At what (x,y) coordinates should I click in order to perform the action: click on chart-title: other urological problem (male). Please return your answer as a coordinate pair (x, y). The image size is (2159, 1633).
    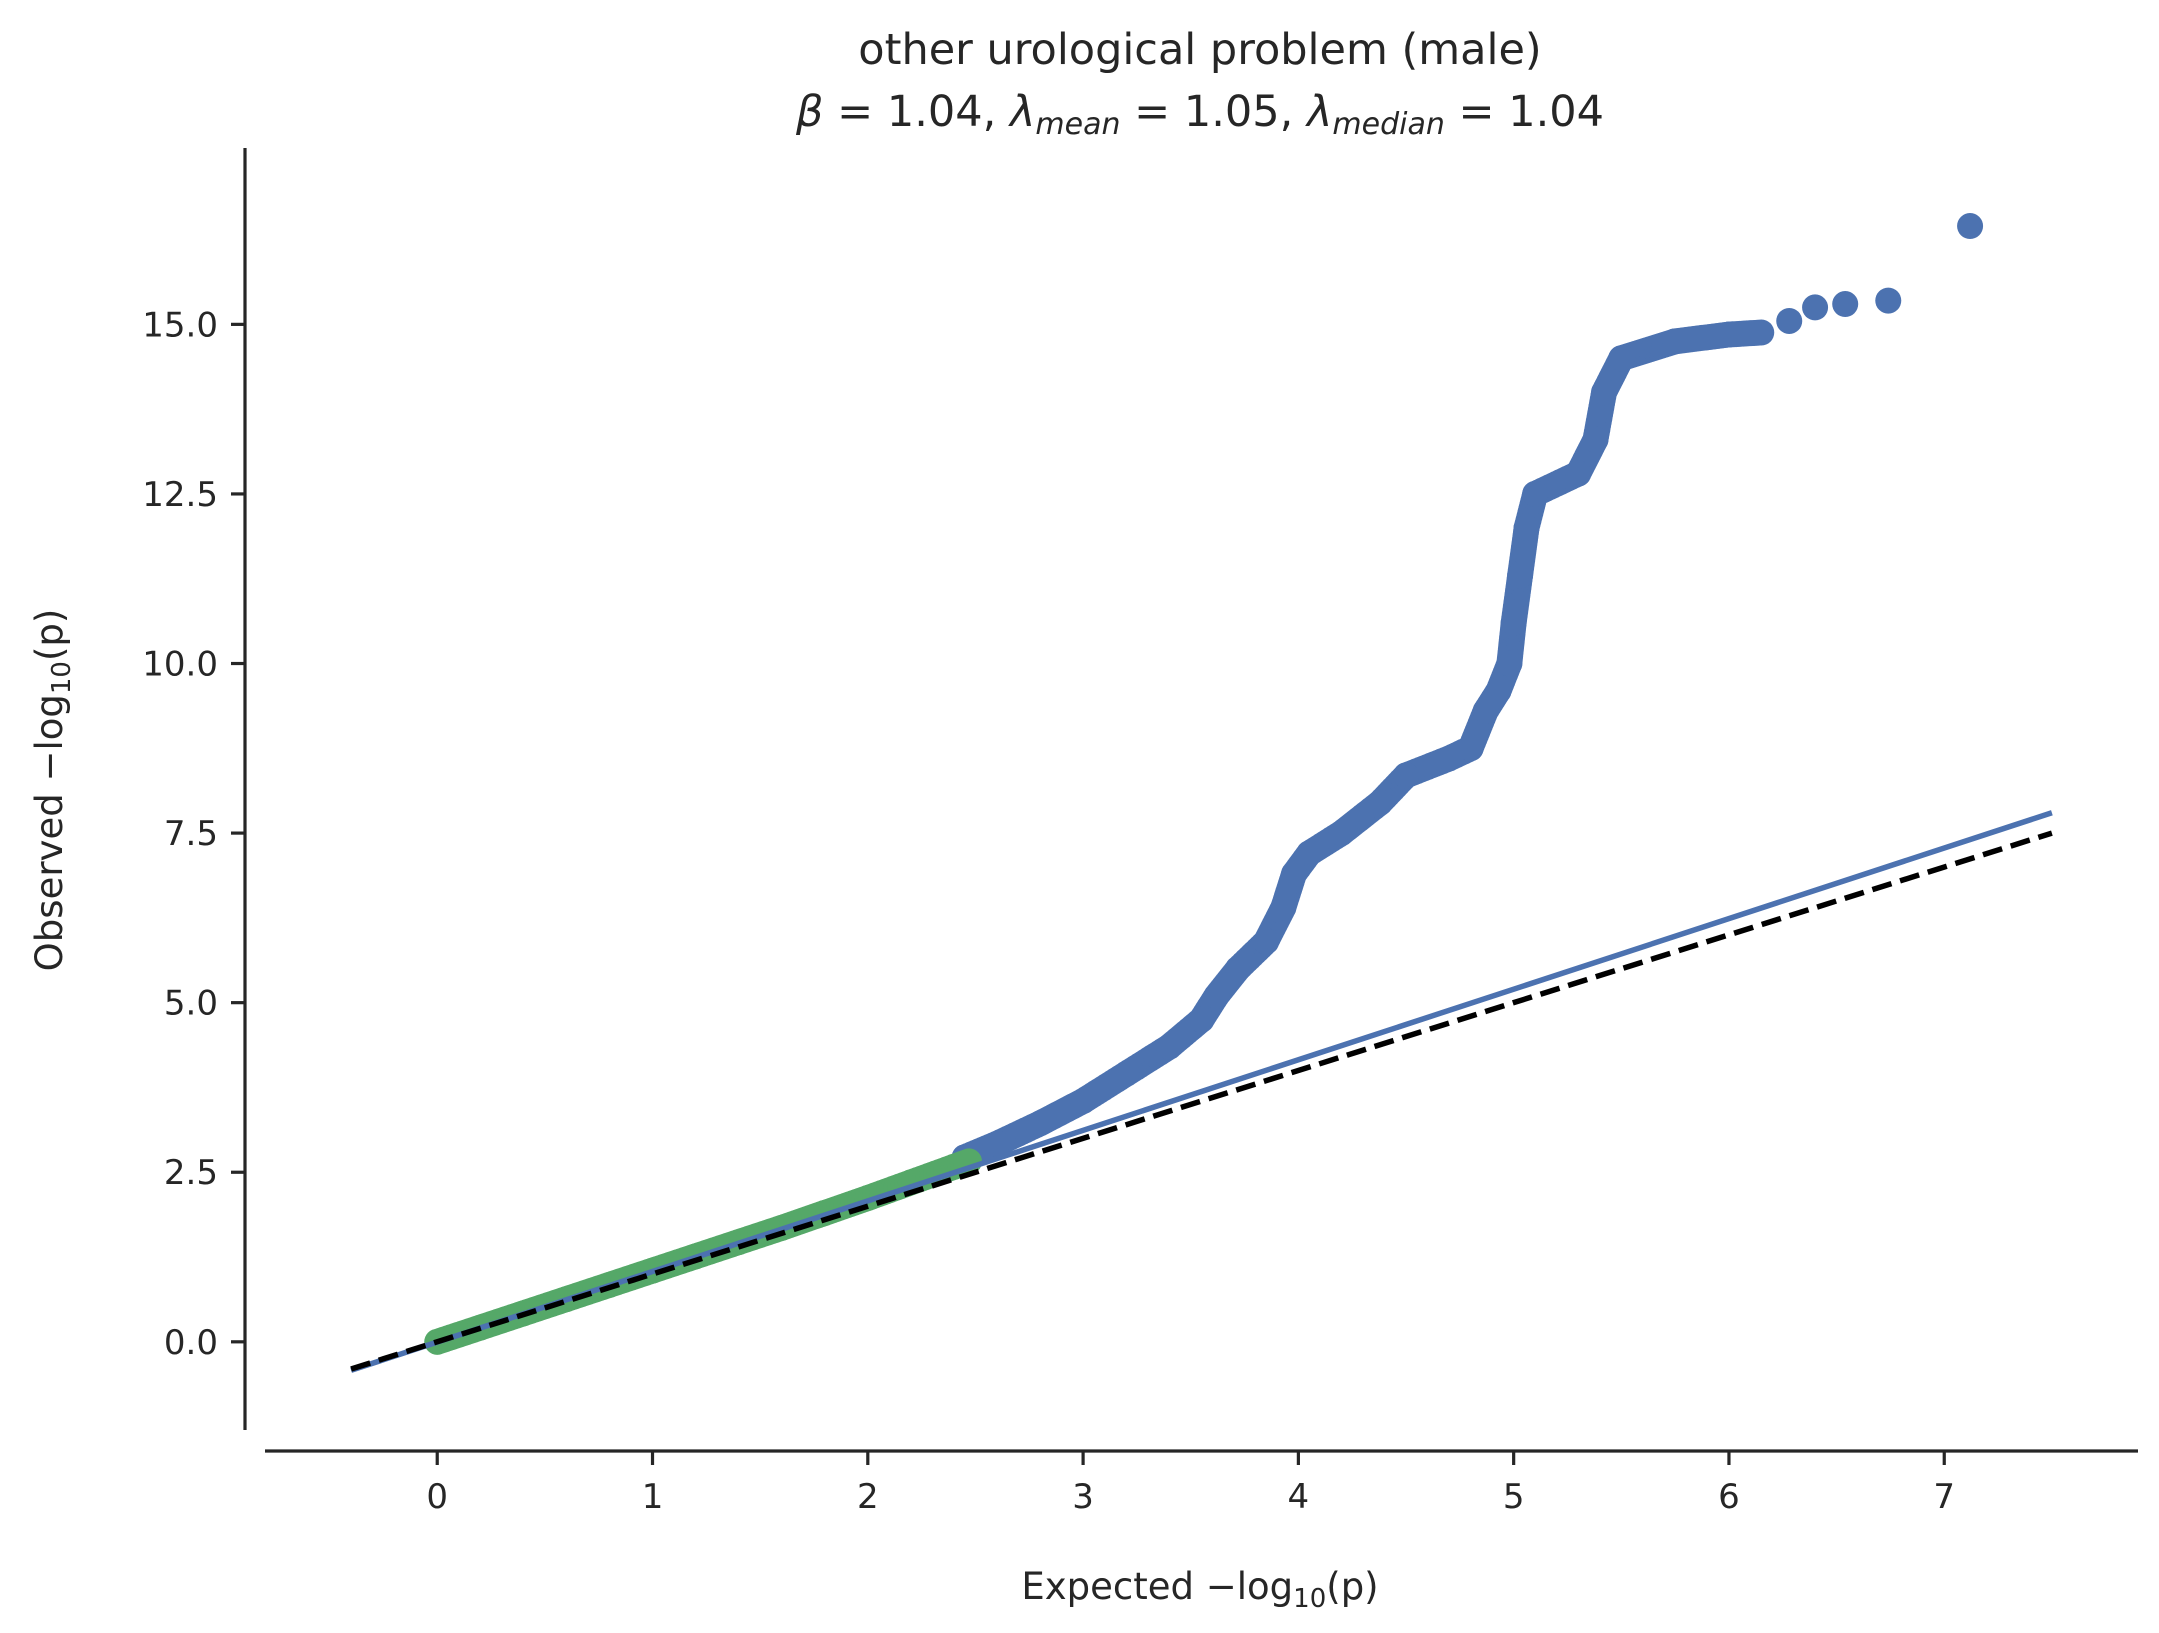
    Looking at the image, I should click on (1199, 50).